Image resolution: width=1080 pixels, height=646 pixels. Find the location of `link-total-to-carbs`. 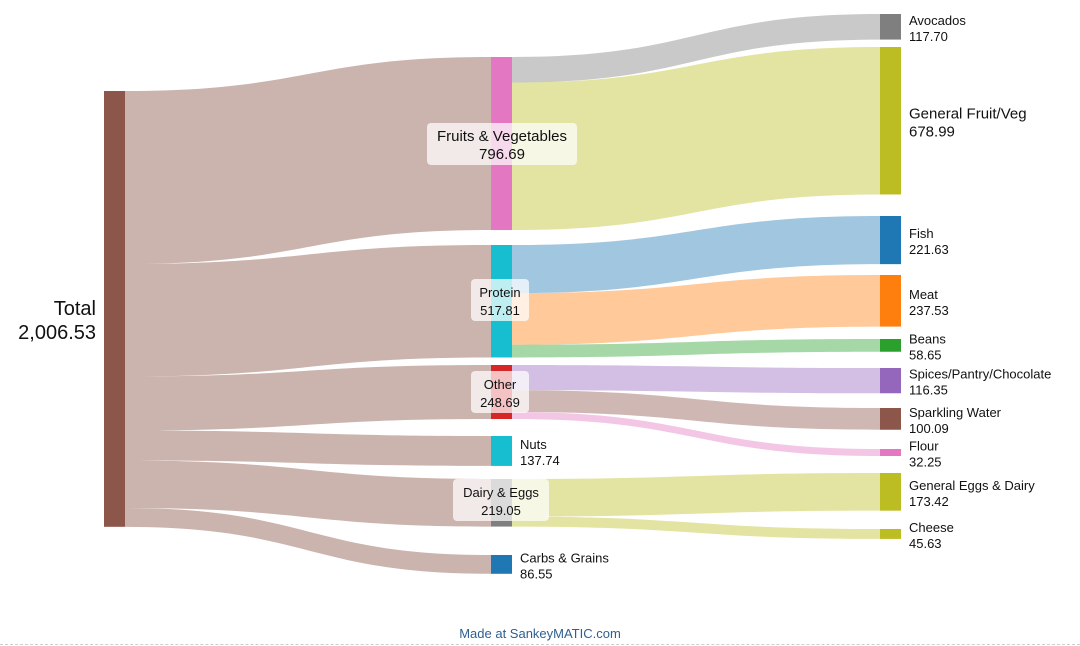

link-total-to-carbs is located at coordinates (308, 541).